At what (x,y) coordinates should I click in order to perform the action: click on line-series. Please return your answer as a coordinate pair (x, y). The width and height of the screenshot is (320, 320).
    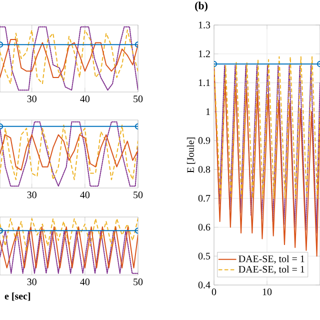
    Looking at the image, I should click on (267, 127).